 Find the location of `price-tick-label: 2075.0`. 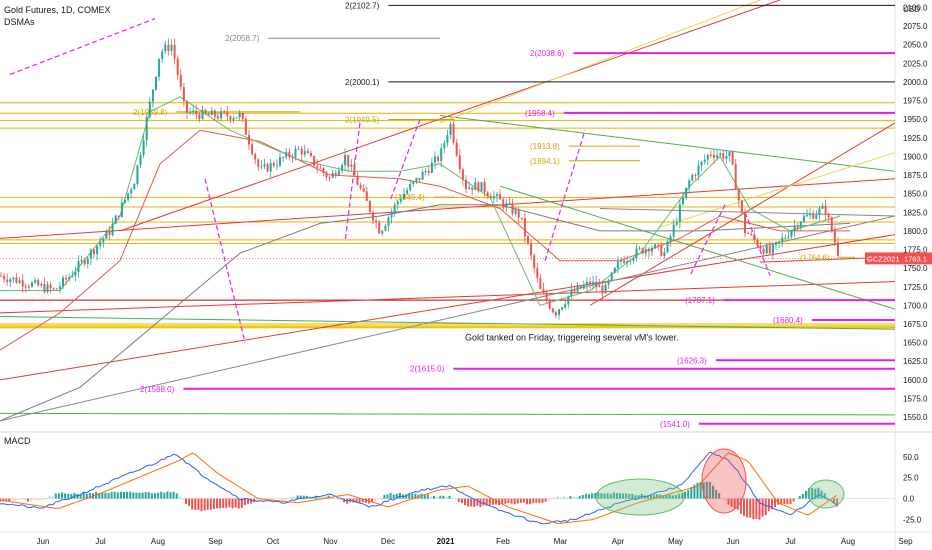

price-tick-label: 2075.0 is located at coordinates (915, 26).